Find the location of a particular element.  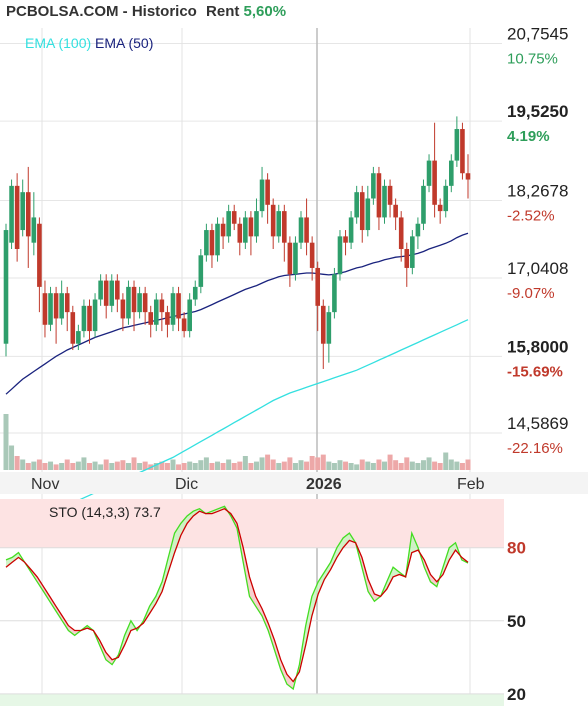

x-tick-label: Nov is located at coordinates (45, 484).